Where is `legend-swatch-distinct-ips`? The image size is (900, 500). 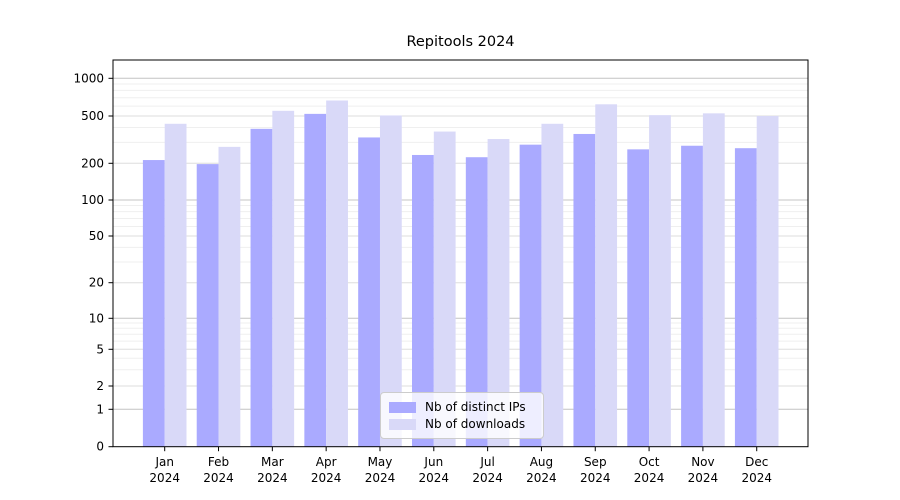 legend-swatch-distinct-ips is located at coordinates (402, 407).